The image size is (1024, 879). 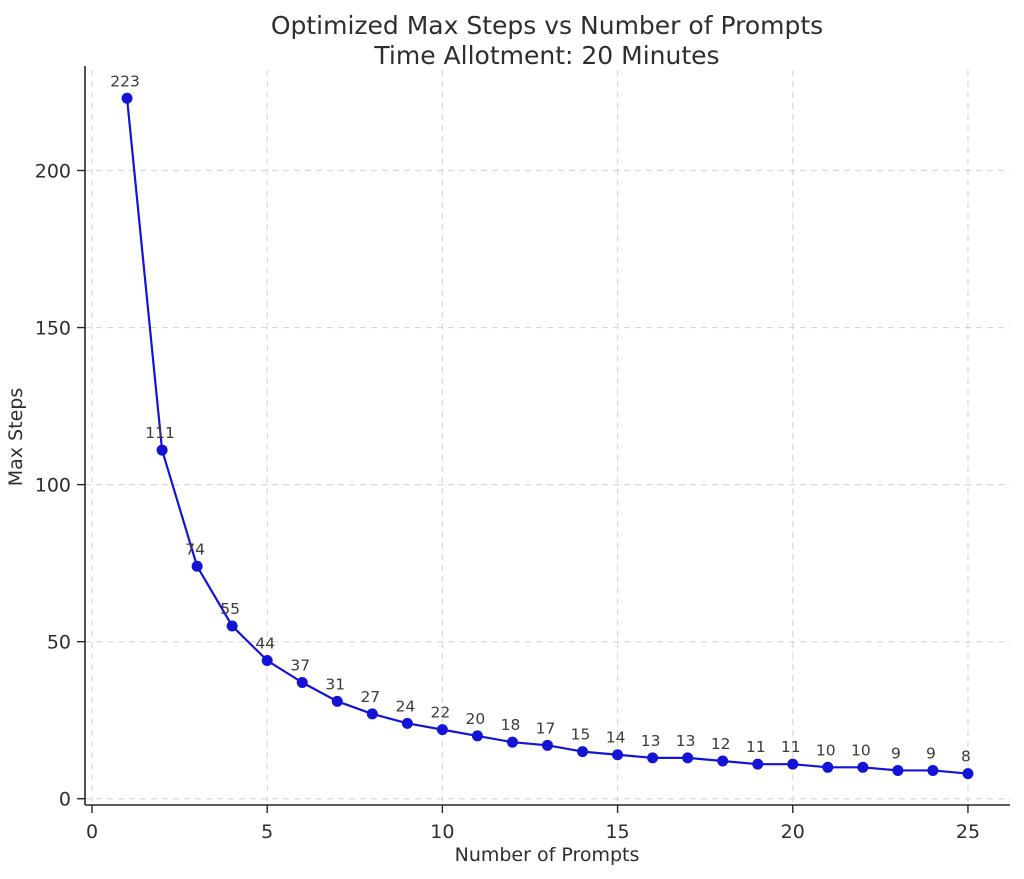 I want to click on point-value-label: 22, so click(x=441, y=713).